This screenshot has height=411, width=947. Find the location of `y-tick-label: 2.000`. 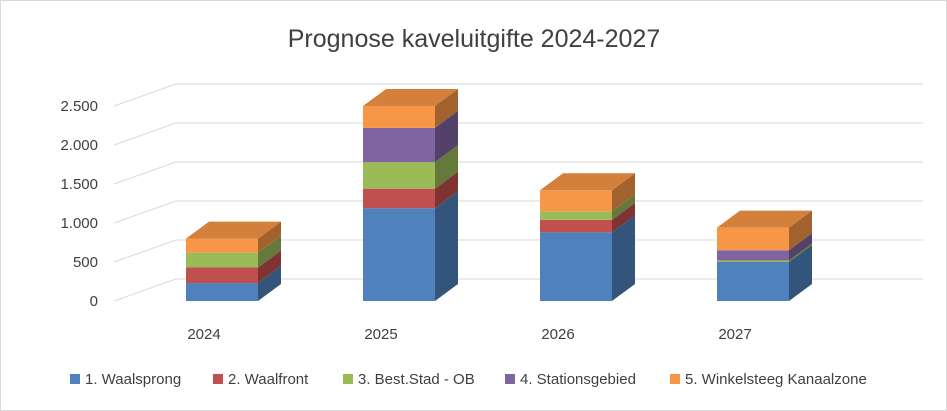

y-tick-label: 2.000 is located at coordinates (79, 145).